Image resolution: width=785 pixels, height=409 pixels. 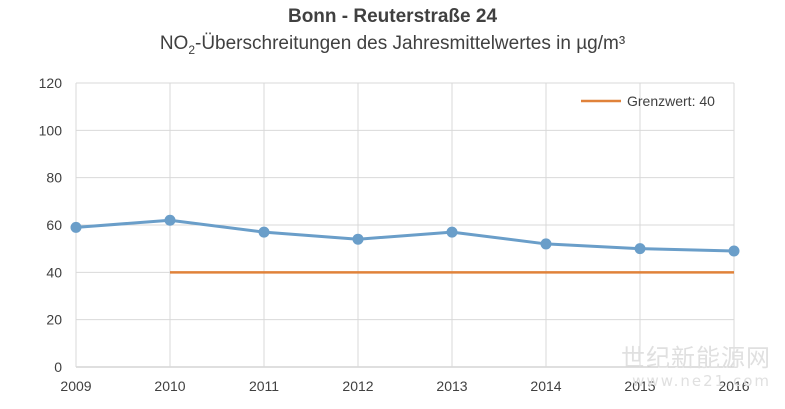 What do you see at coordinates (357, 386) in the screenshot?
I see `x-tick-label: 2012` at bounding box center [357, 386].